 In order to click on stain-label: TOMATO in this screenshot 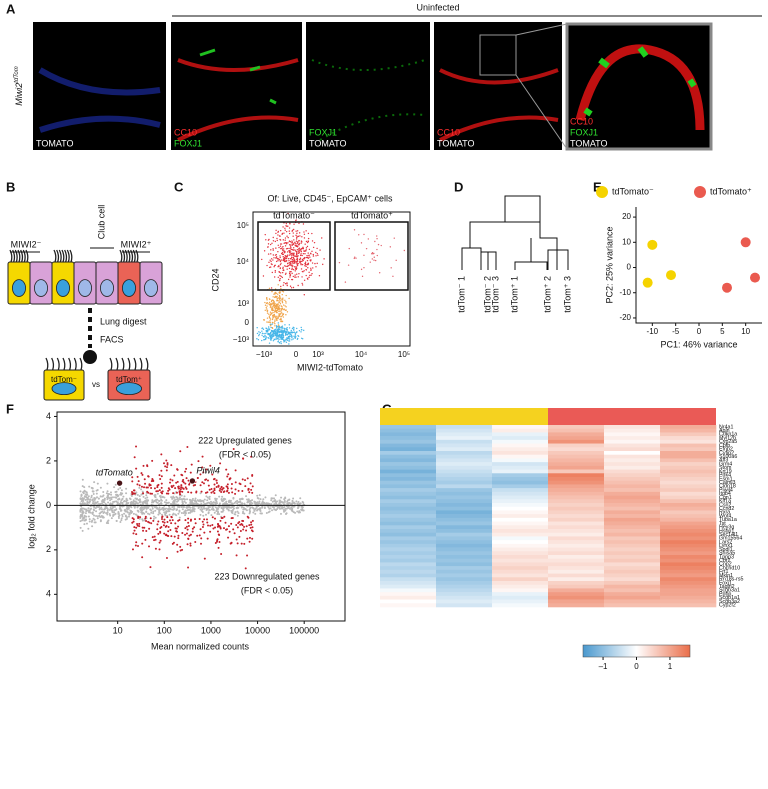, I will do `click(328, 143)`.